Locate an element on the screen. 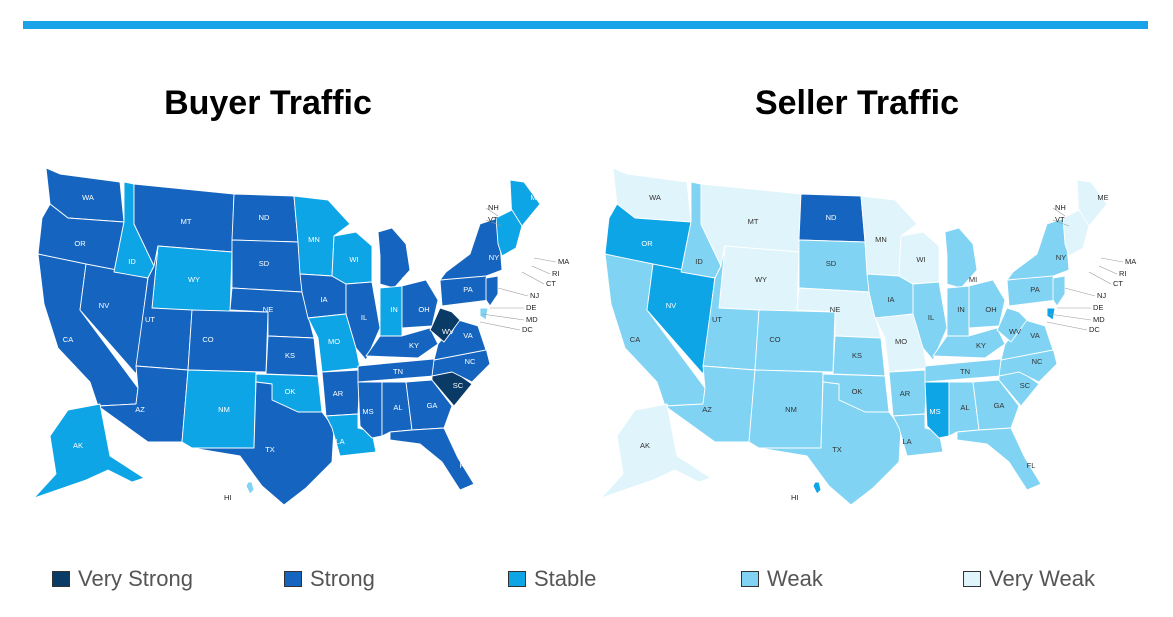  state-label-ms: MS is located at coordinates (934, 411).